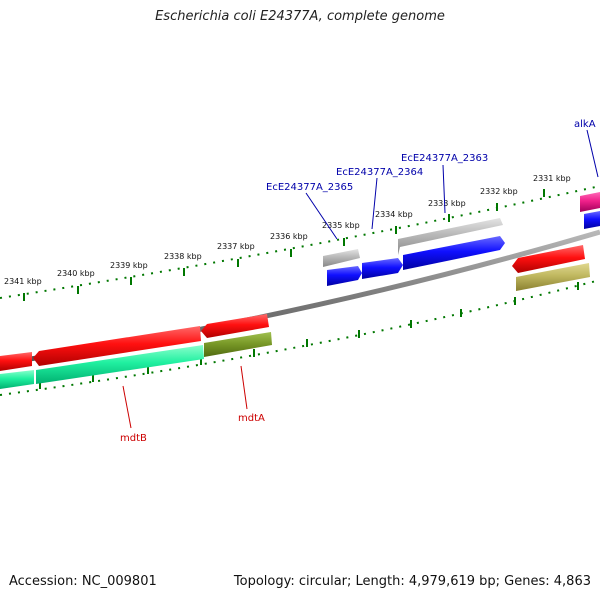 The height and width of the screenshot is (600, 600). I want to click on accession-text: Accession: NC_009801, so click(83, 581).